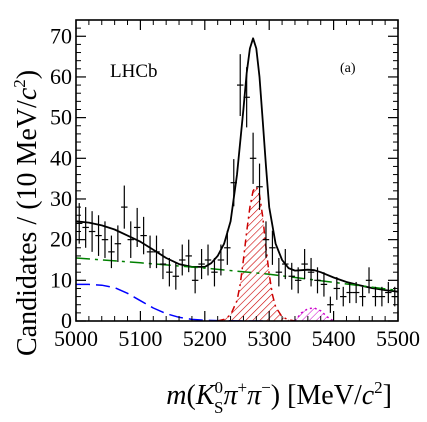  I want to click on series-4-curve, so click(314, 314).